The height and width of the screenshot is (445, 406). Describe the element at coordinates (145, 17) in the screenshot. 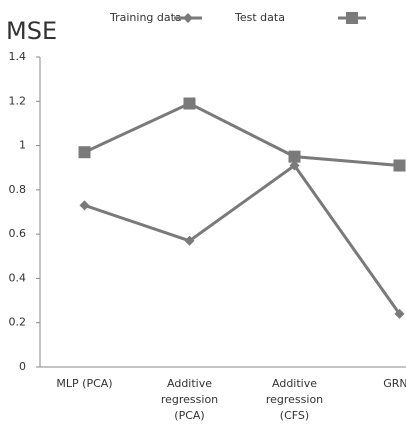

I see `legend-label: Training data` at that location.